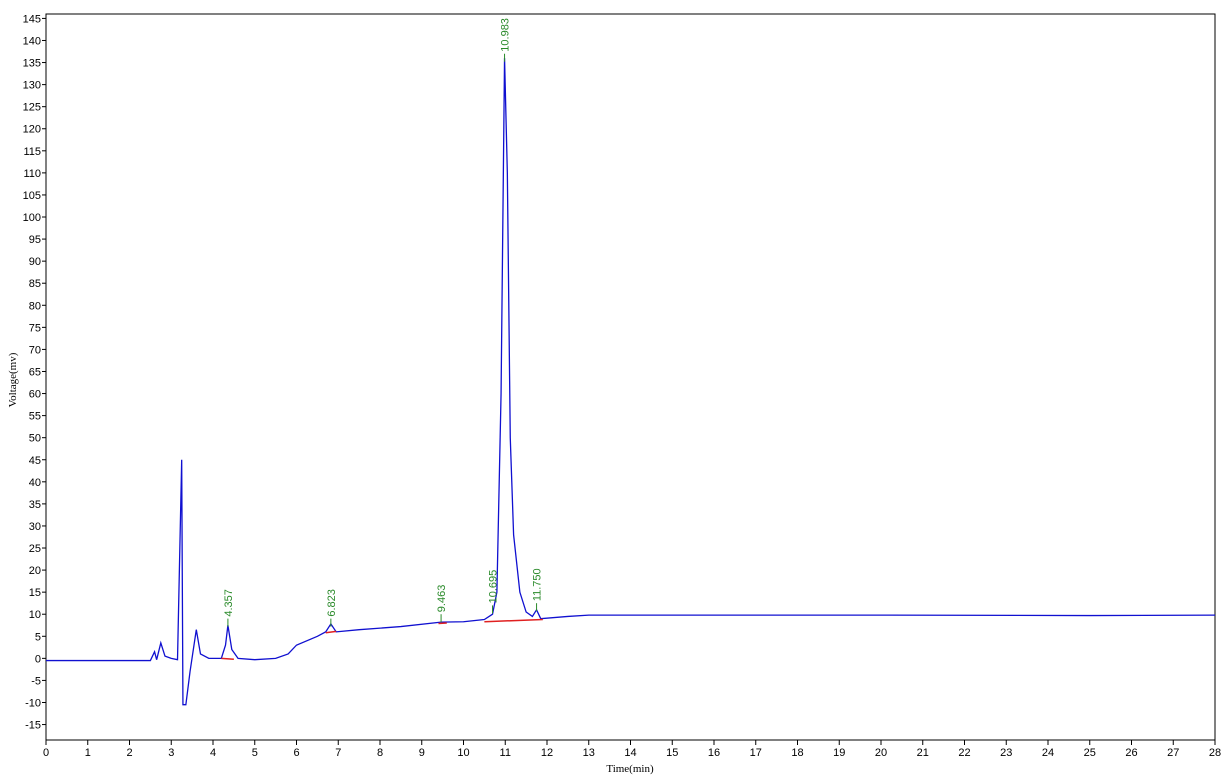  I want to click on y-tick-label: 135, so click(32, 64).